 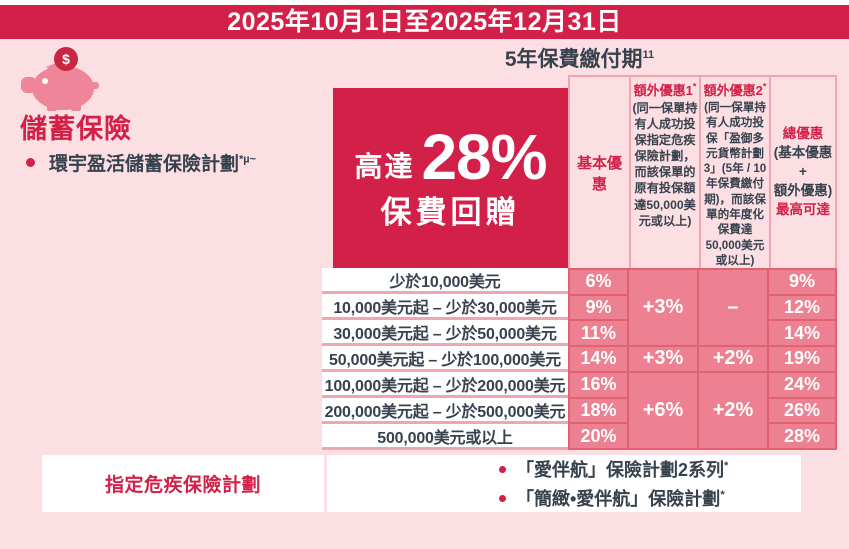 What do you see at coordinates (445, 333) in the screenshot?
I see `tier-label: 30,000美元起 – 少於50,000美元` at bounding box center [445, 333].